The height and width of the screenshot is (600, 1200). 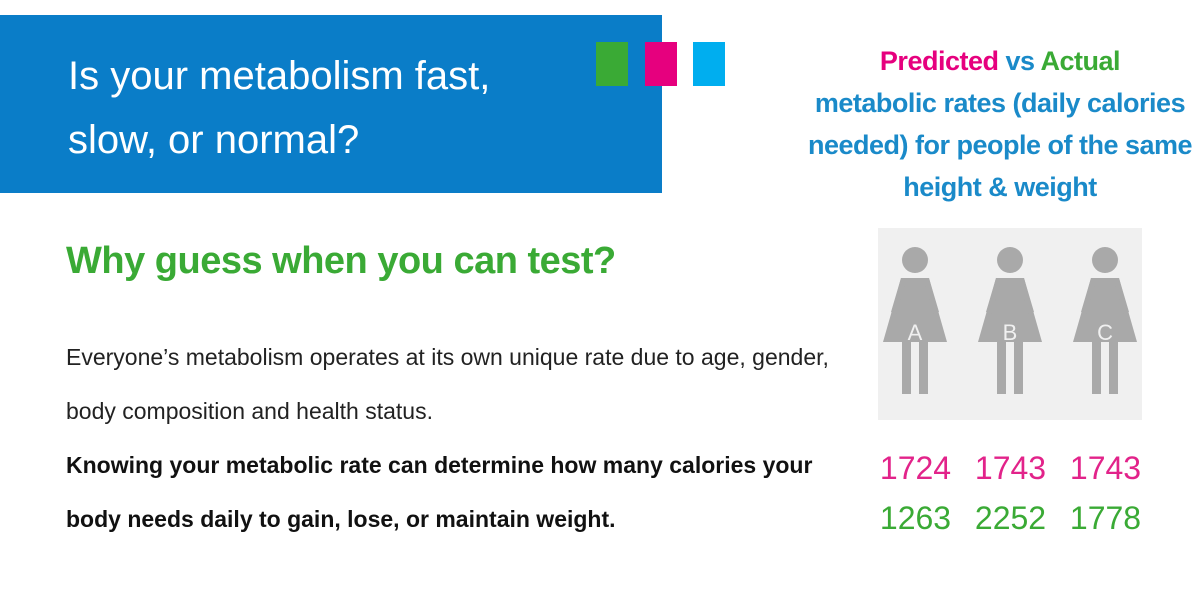 I want to click on person-label: C, so click(x=1105, y=332).